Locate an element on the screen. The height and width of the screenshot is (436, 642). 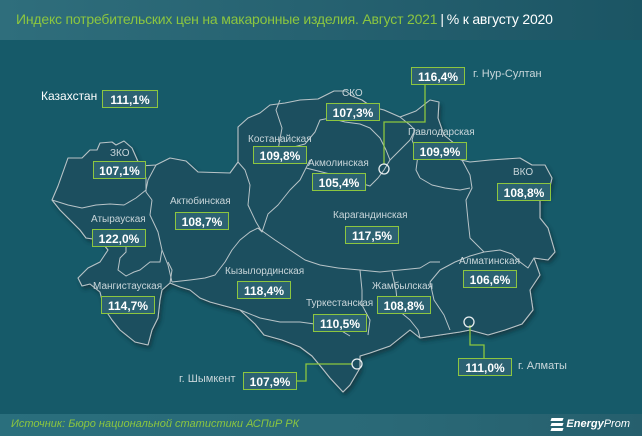
border-turkestan-zhambyl is located at coordinates (406, 305).